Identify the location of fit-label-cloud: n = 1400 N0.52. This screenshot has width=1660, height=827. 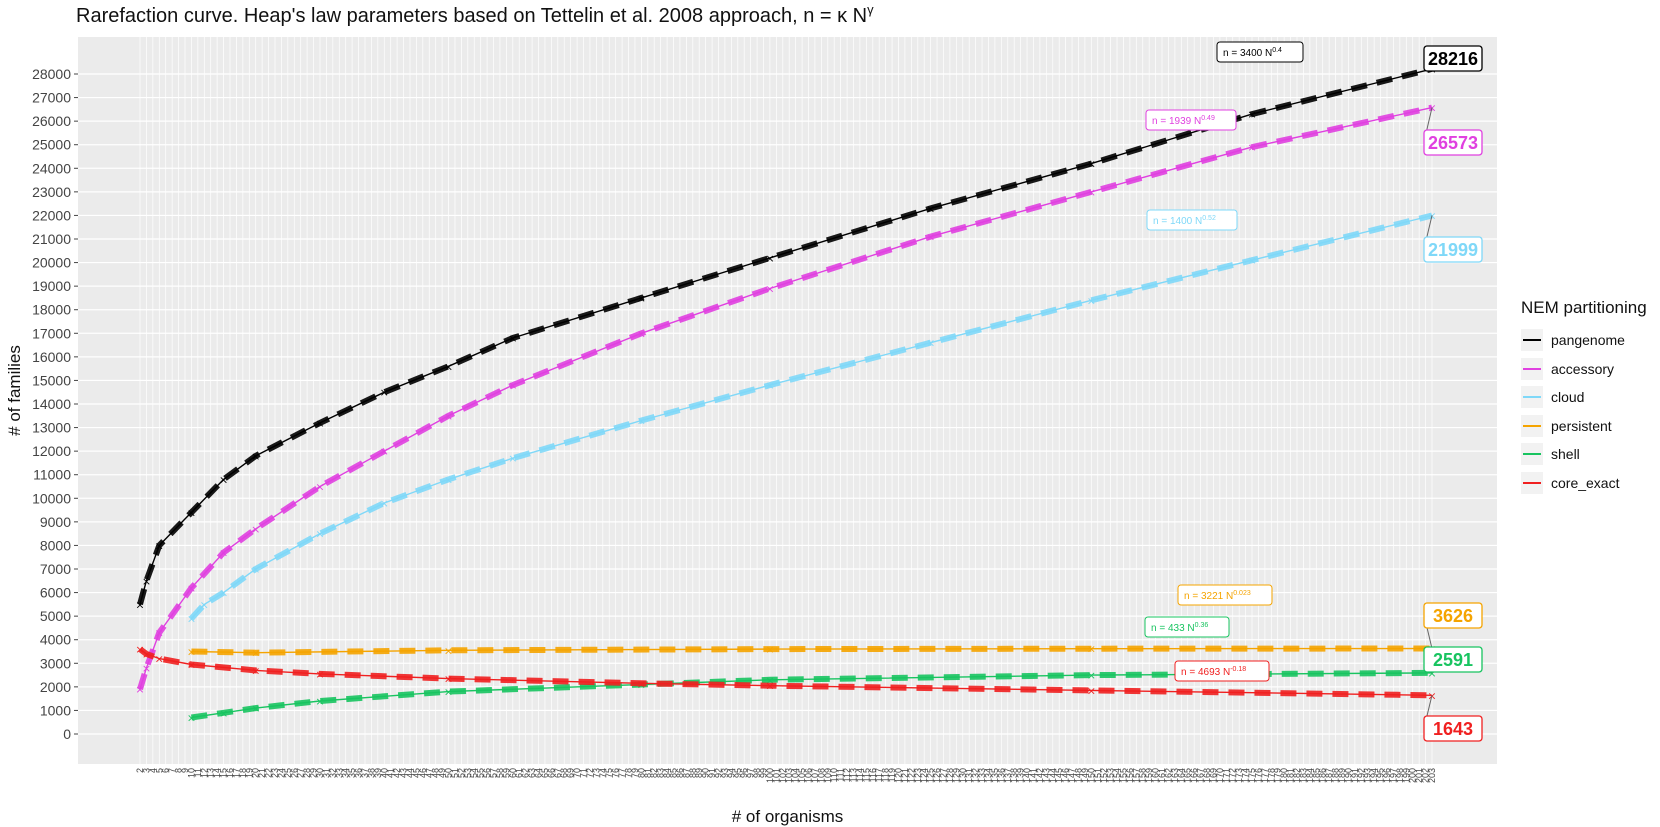
(1184, 221).